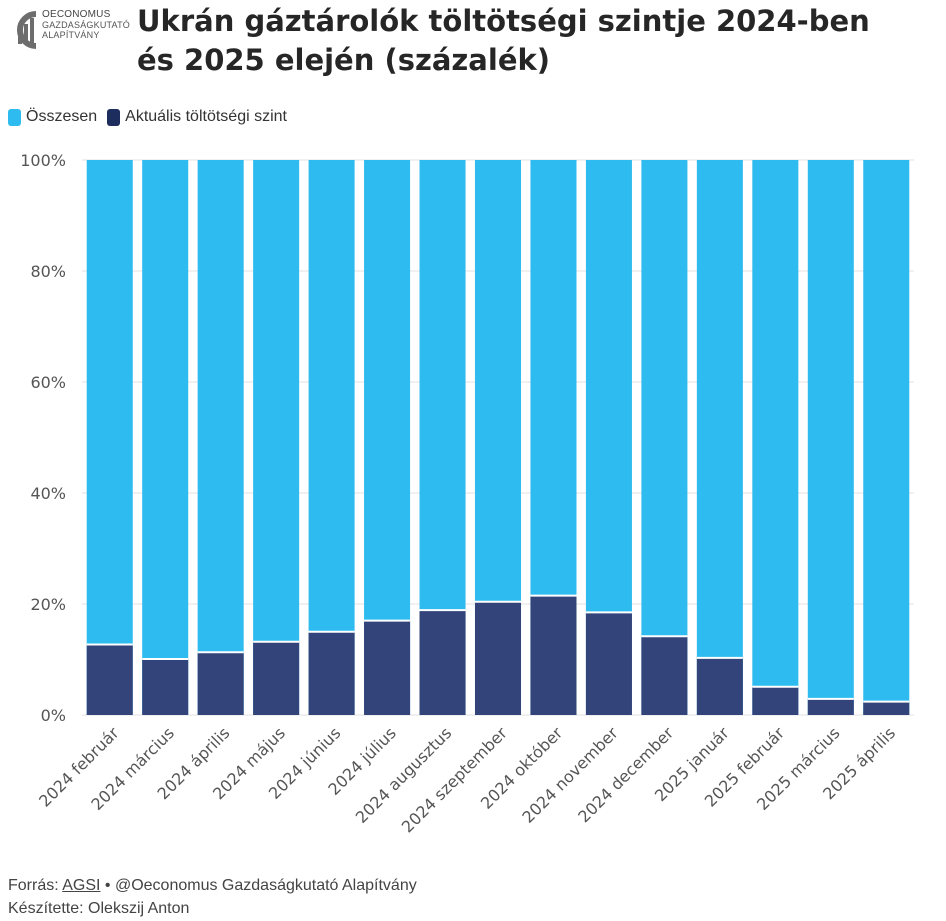  I want to click on y-tick-label: 80%, so click(48, 271).